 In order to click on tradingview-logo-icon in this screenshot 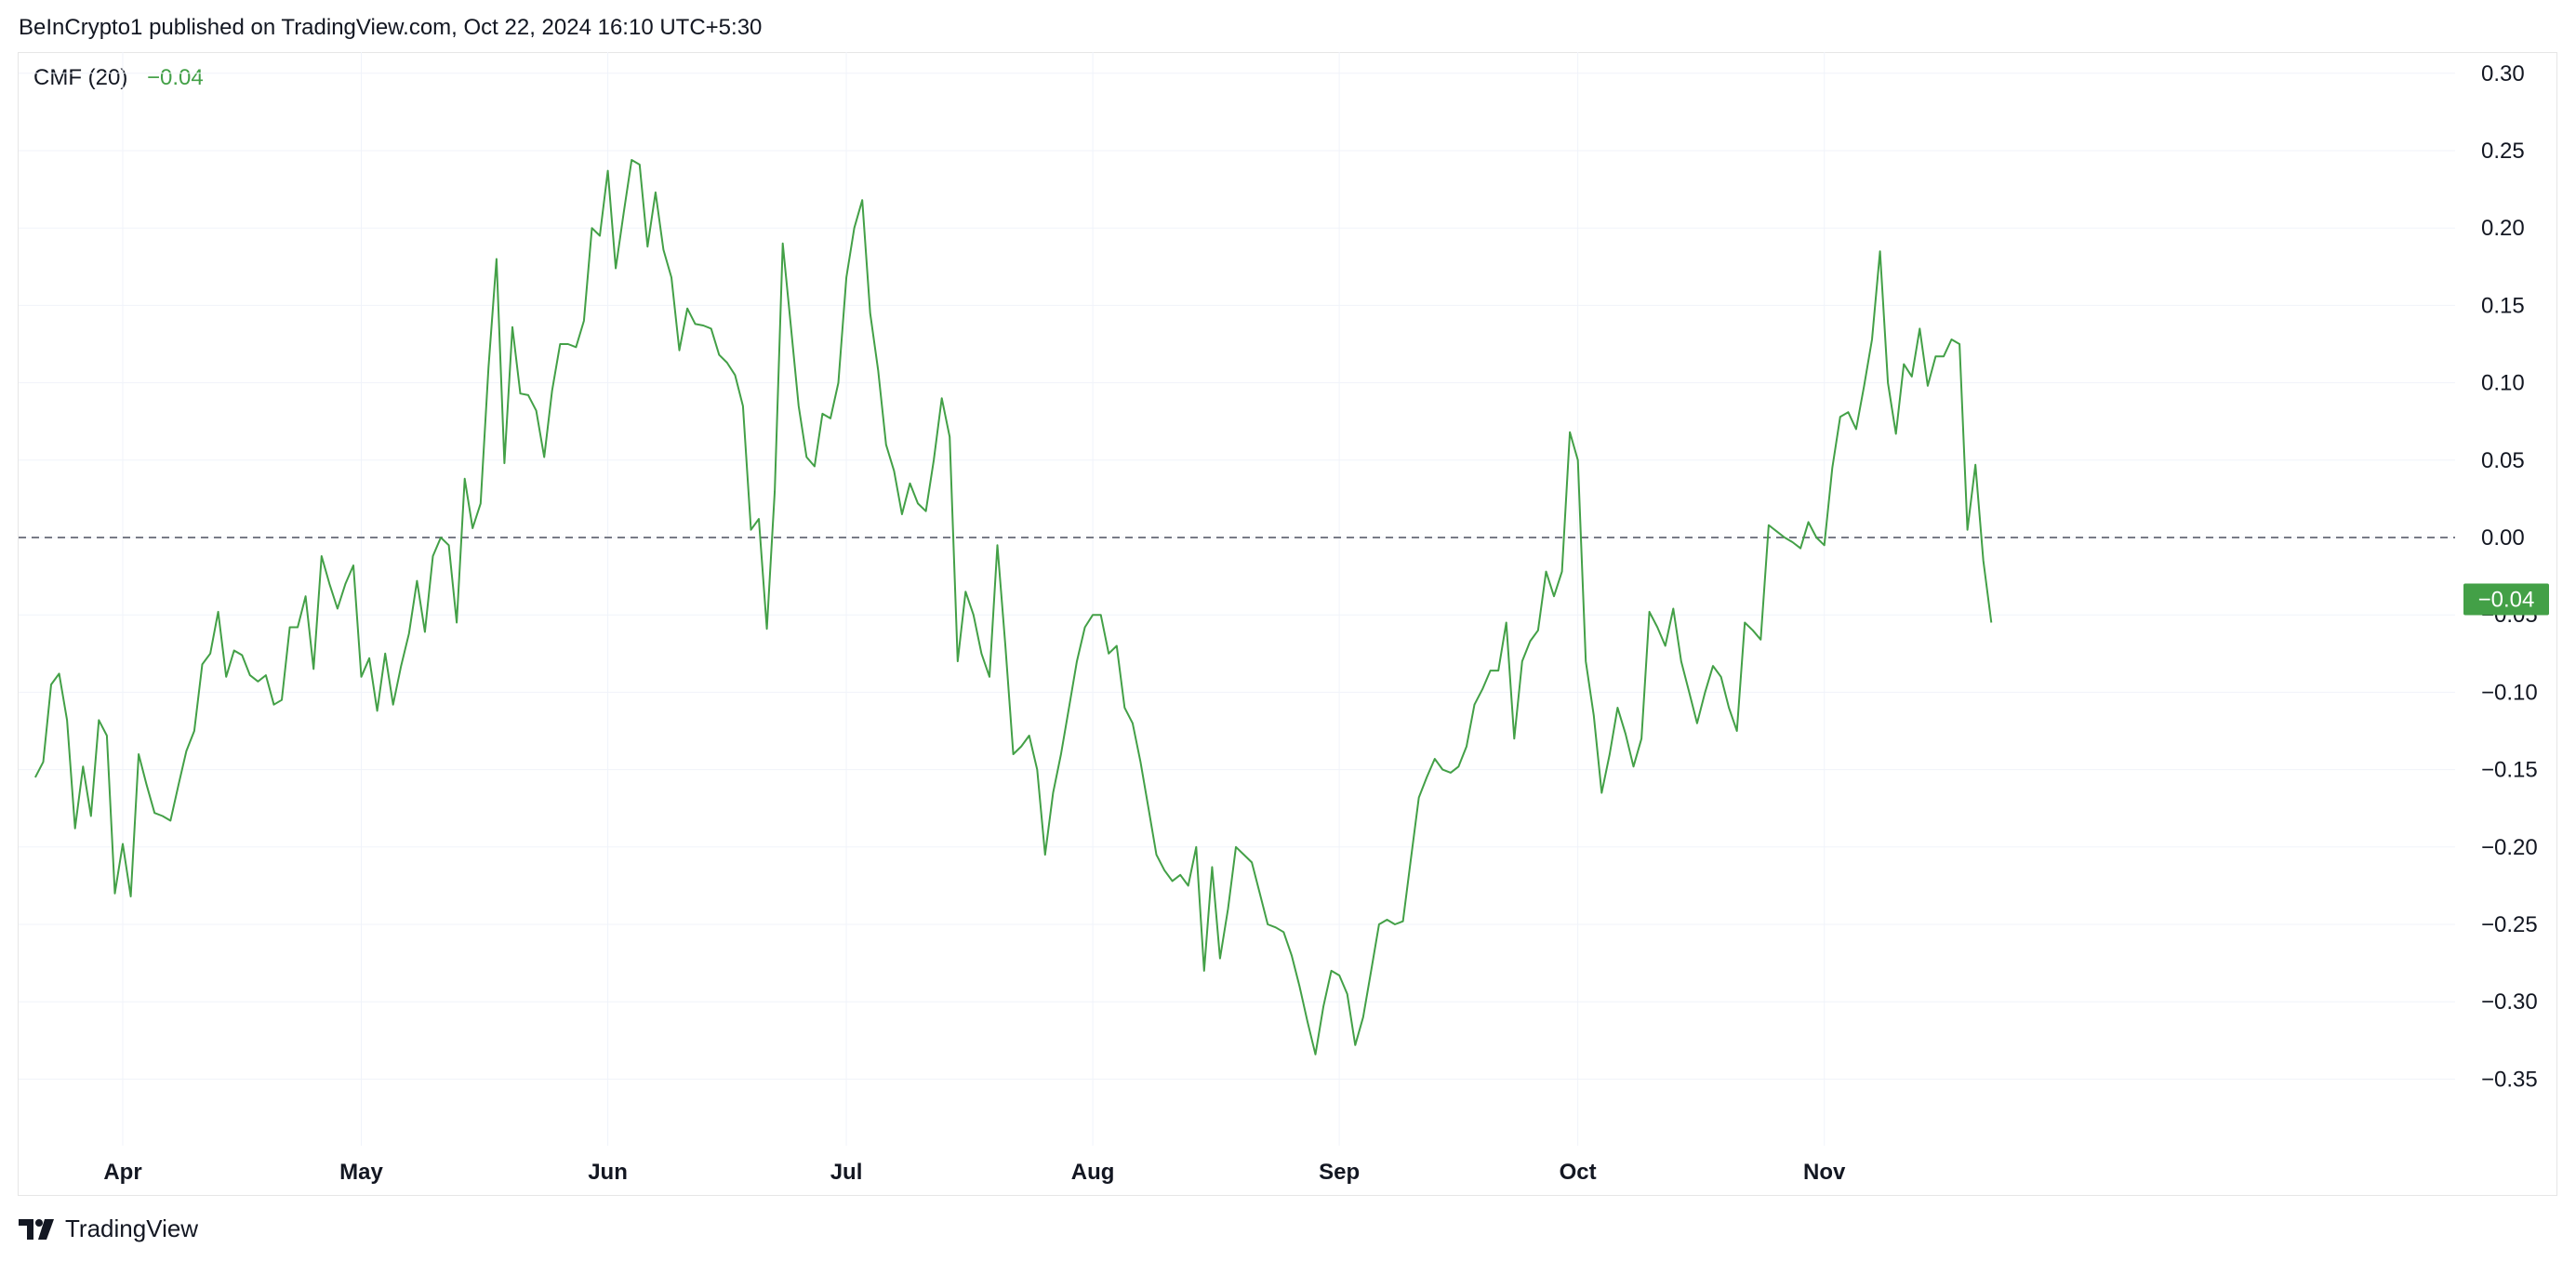, I will do `click(36, 1229)`.